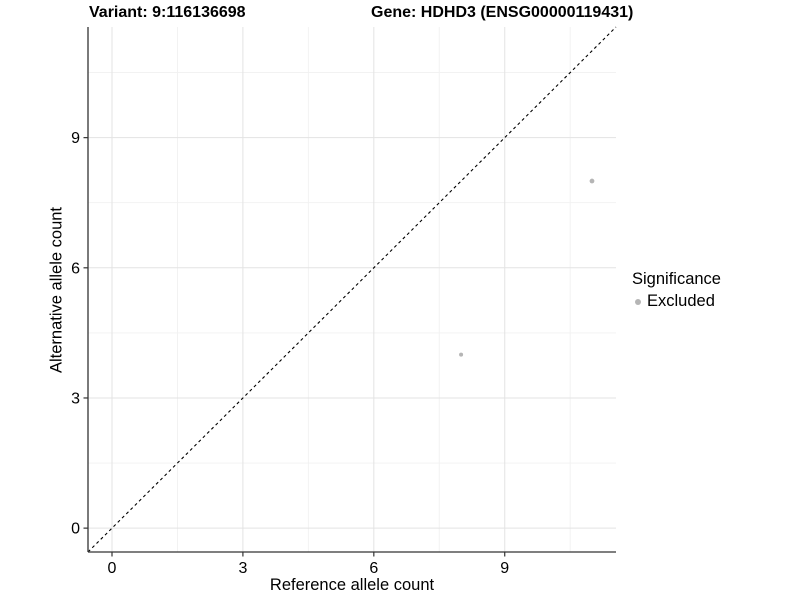 The width and height of the screenshot is (800, 600). I want to click on legend-item-label: Excluded, so click(681, 301).